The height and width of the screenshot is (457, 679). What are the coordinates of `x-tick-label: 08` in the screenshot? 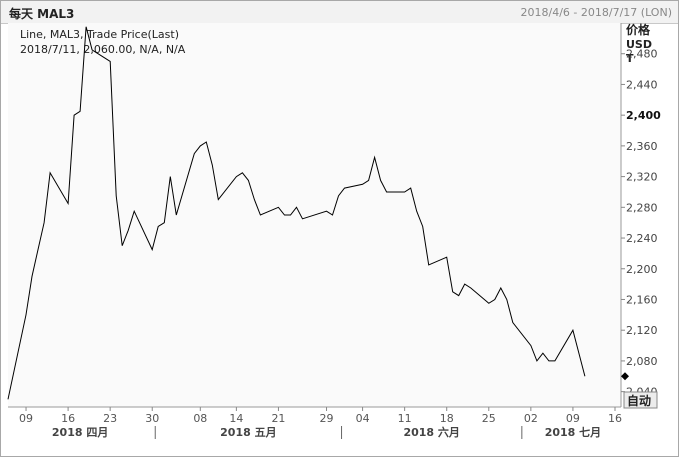 It's located at (200, 418).